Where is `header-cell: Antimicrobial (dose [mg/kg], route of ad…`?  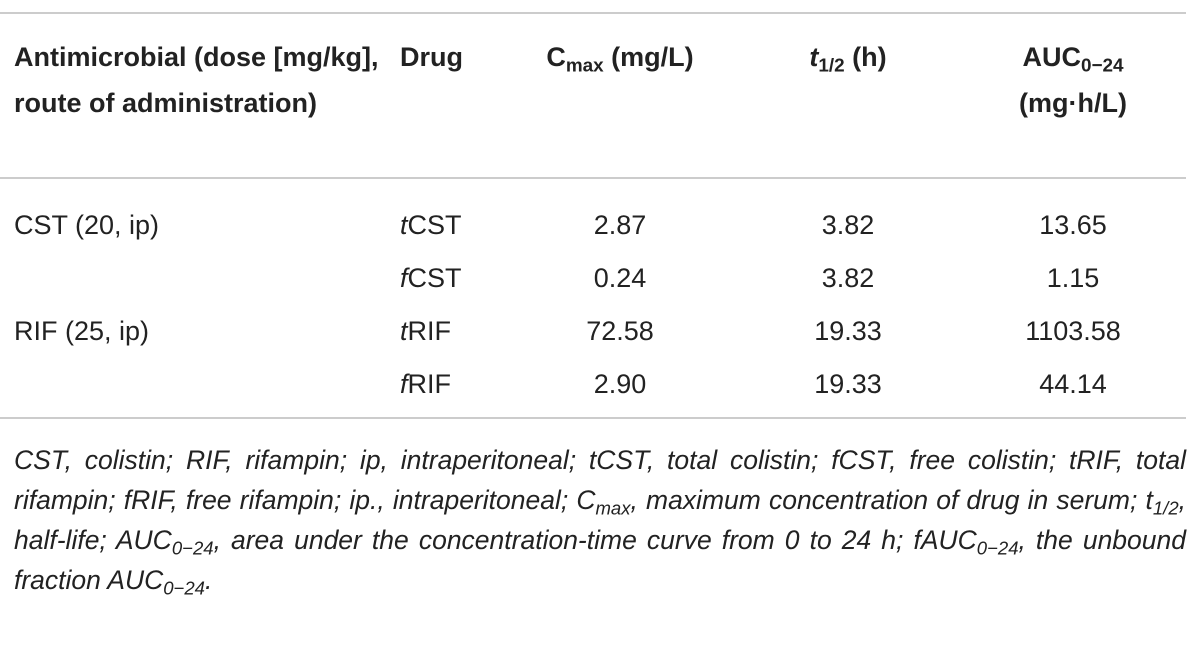 header-cell: Antimicrobial (dose [mg/kg], route of ad… is located at coordinates (200, 95).